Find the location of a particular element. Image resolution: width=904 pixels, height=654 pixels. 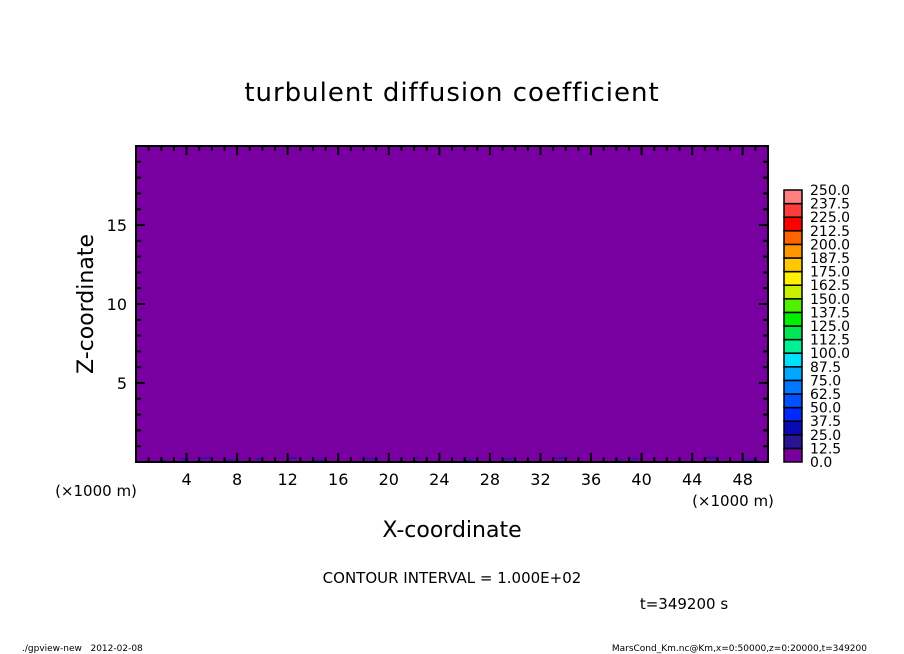

colorbar-label: 250.0 is located at coordinates (830, 191).